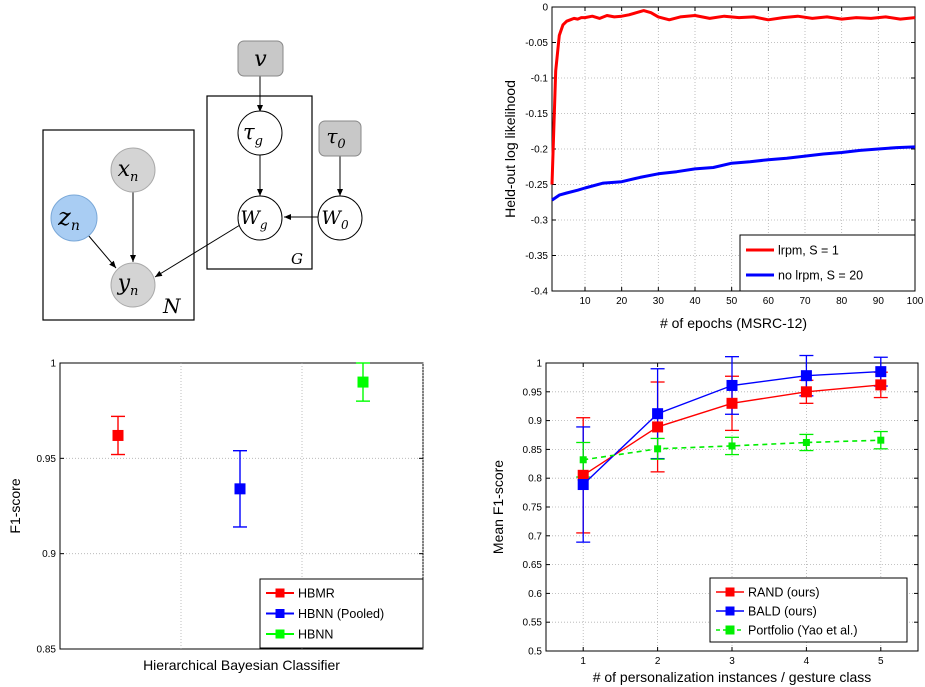 This screenshot has width=925, height=687. Describe the element at coordinates (118, 225) in the screenshot. I see `plate-n` at that location.